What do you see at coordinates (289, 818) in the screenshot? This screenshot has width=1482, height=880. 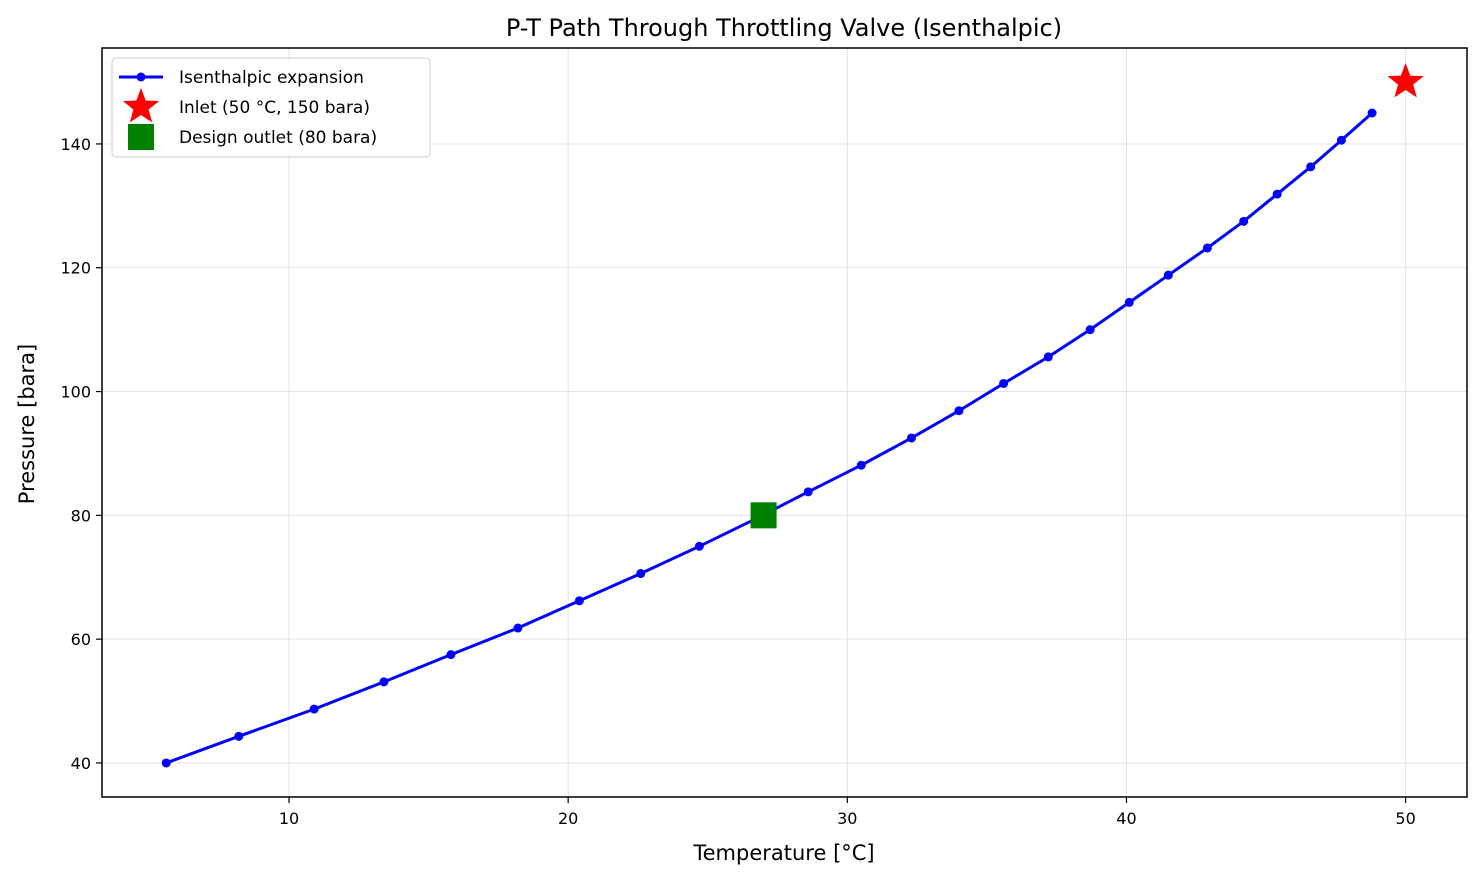 I see `x-tick-label: 10` at bounding box center [289, 818].